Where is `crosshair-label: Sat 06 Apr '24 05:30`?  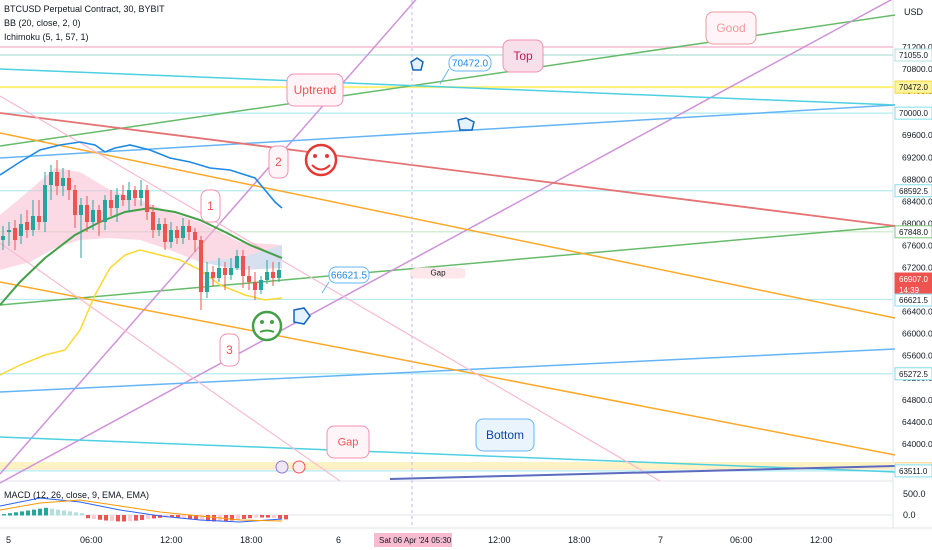 crosshair-label: Sat 06 Apr '24 05:30 is located at coordinates (415, 540).